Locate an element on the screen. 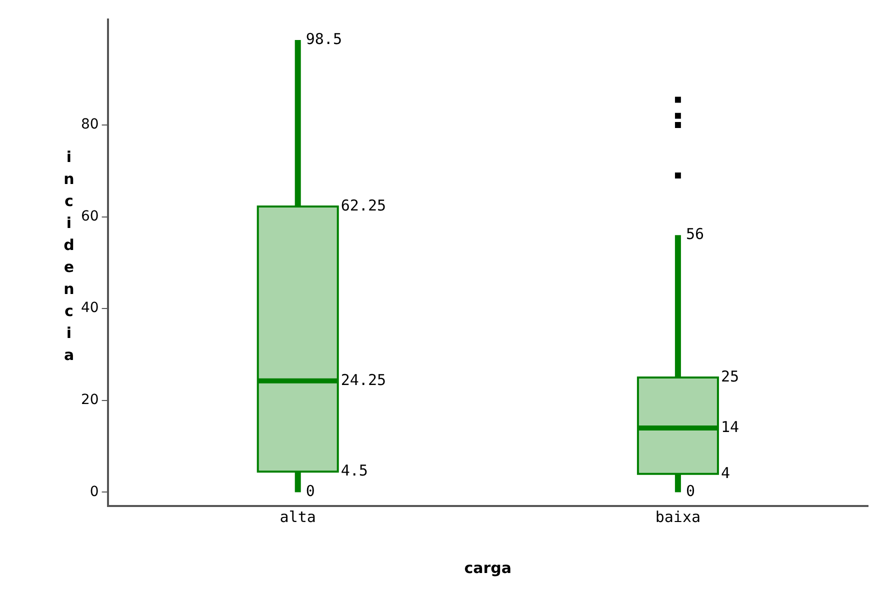  annotation: 56 is located at coordinates (695, 234).